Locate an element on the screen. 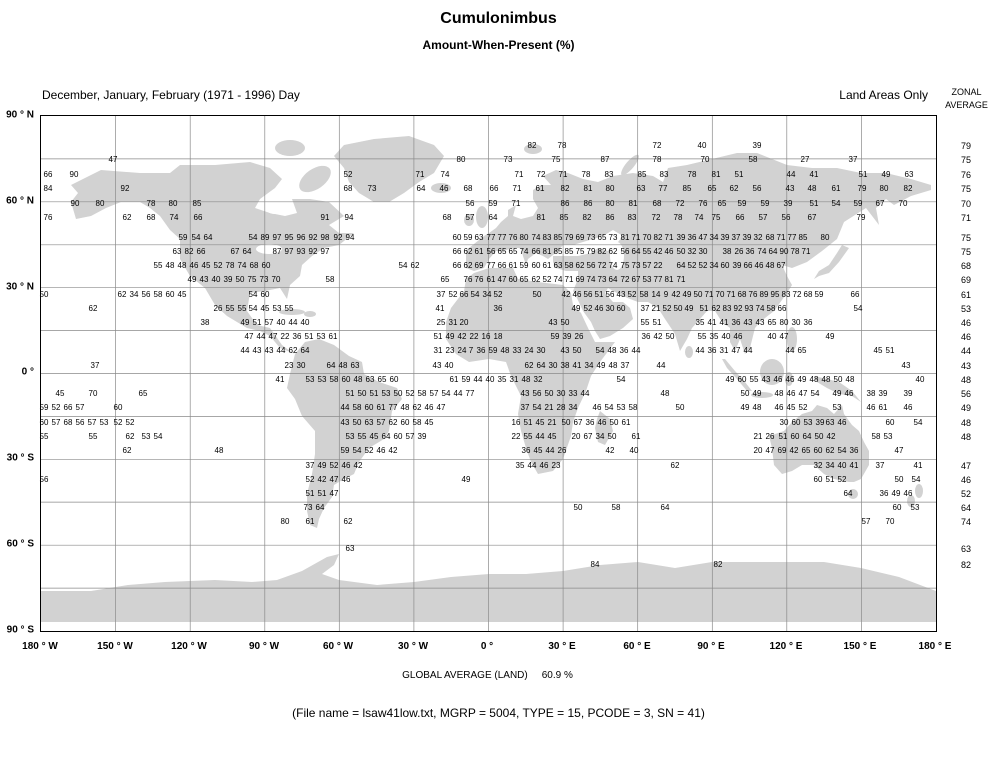 Image resolution: width=997 pixels, height=760 pixels. longitude-label: 60 ° W is located at coordinates (338, 646).